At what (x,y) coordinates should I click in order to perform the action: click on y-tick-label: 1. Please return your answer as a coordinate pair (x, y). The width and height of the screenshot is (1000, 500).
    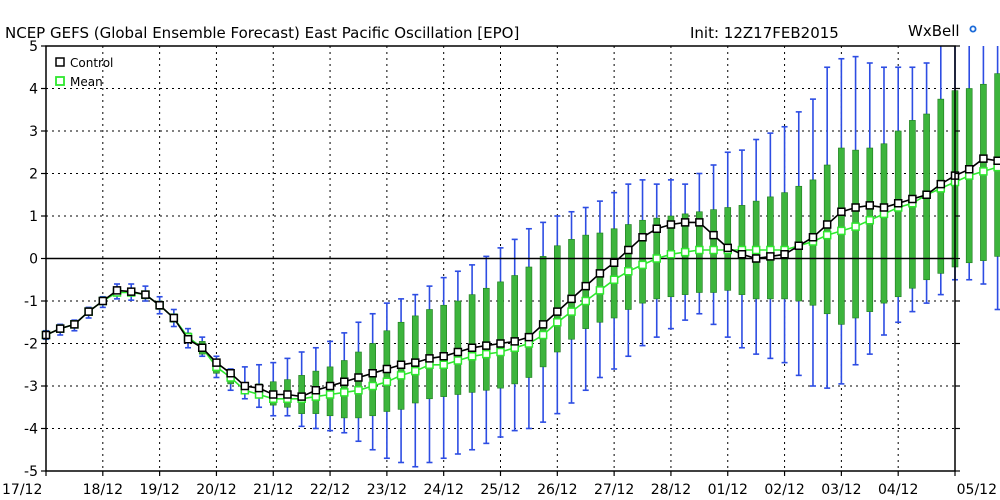
    Looking at the image, I should click on (33, 217).